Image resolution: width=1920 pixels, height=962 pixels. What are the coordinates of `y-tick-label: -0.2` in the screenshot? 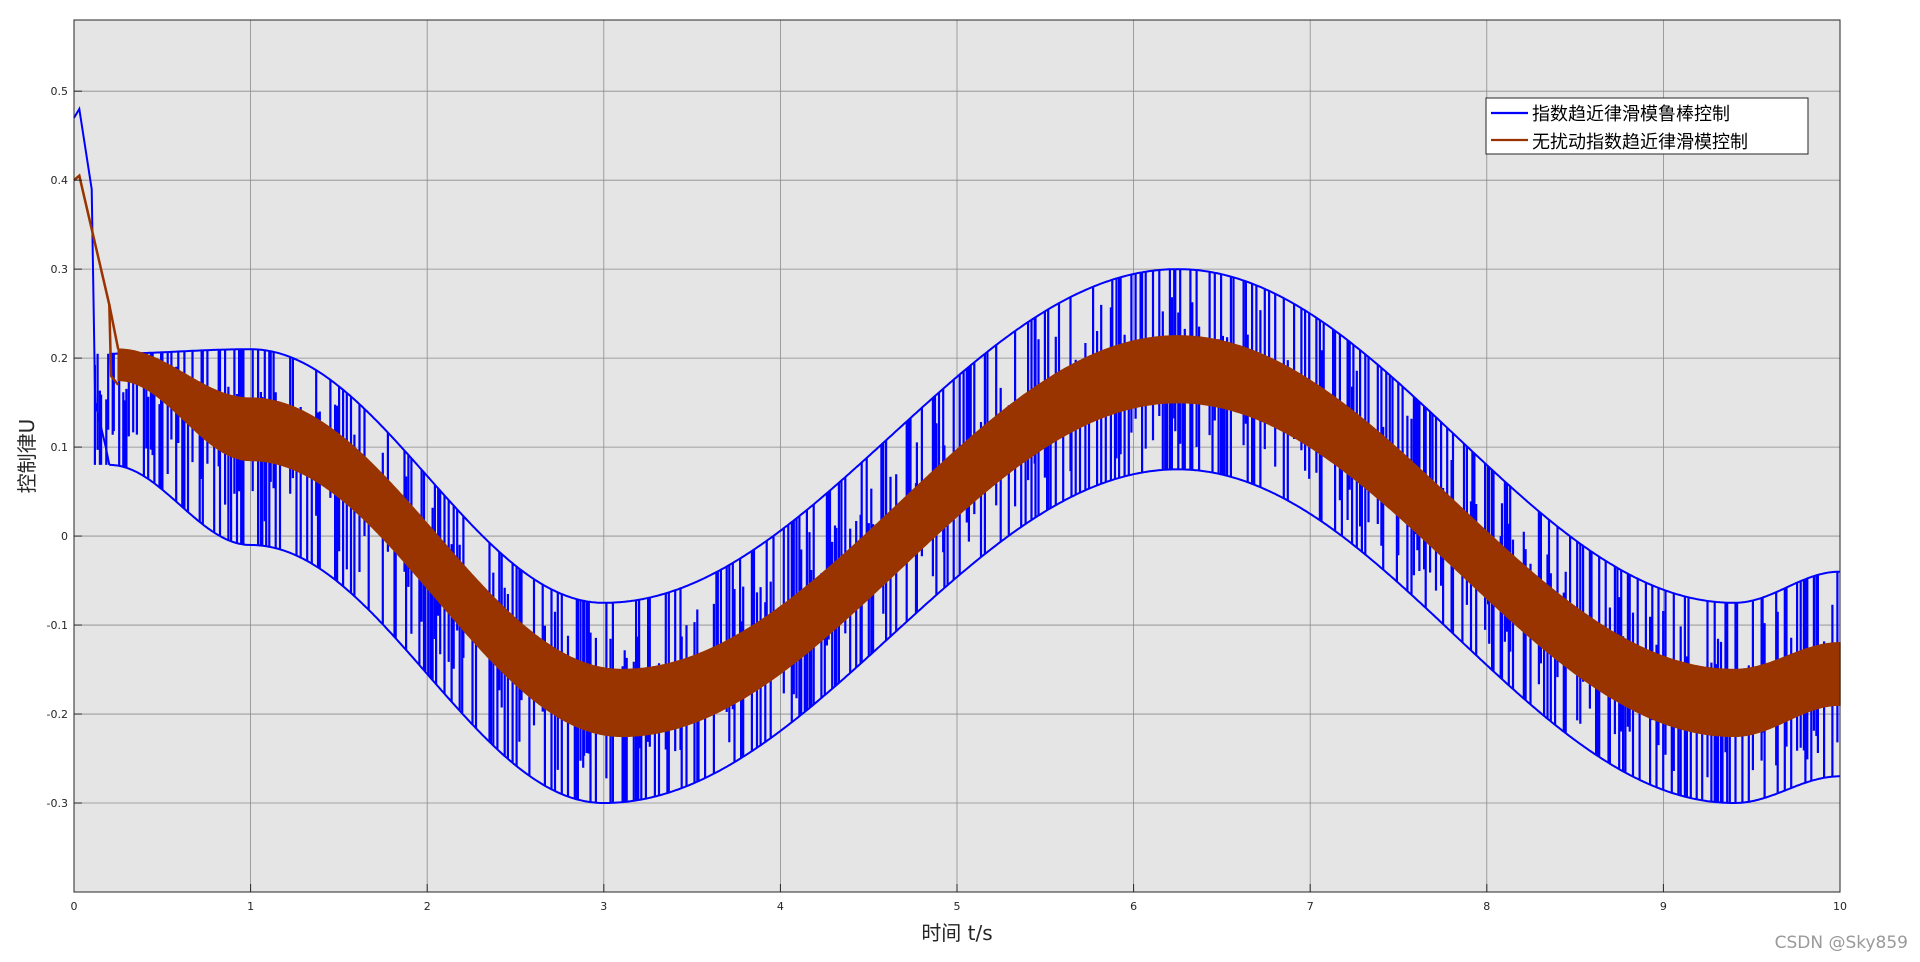 It's located at (57, 714).